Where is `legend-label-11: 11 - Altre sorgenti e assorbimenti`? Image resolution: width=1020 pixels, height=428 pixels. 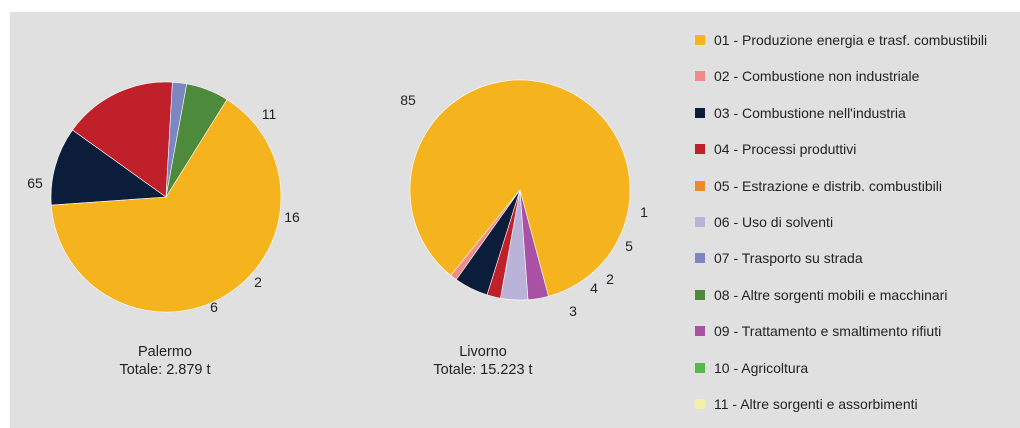 legend-label-11: 11 - Altre sorgenti e assorbimenti is located at coordinates (816, 404).